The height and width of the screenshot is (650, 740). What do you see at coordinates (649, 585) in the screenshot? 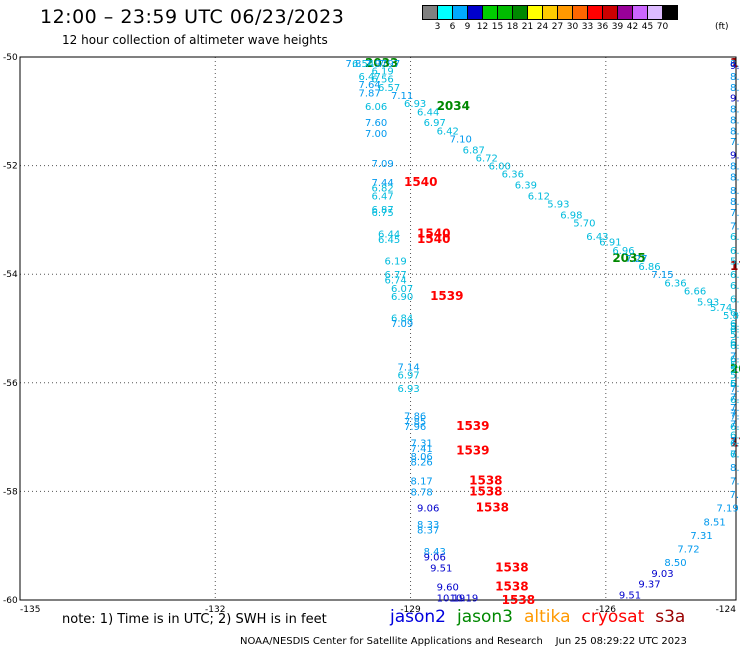
I see `wave-height-label: 9.37` at bounding box center [649, 585].